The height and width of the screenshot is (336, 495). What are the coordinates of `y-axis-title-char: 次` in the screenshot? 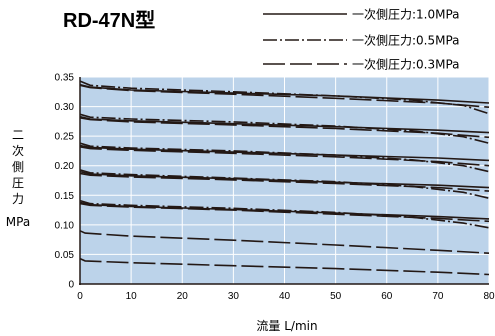 It's located at (18, 151).